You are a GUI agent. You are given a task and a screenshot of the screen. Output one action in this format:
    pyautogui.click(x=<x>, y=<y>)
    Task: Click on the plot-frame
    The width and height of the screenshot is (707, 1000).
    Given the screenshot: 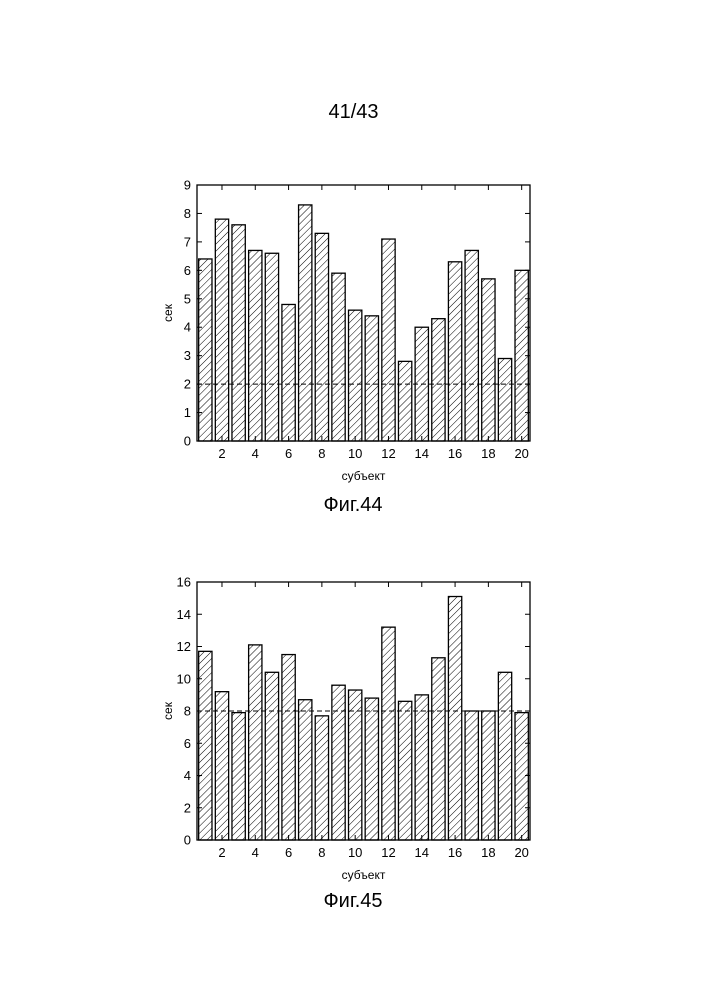 What is the action you would take?
    pyautogui.click(x=363, y=313)
    